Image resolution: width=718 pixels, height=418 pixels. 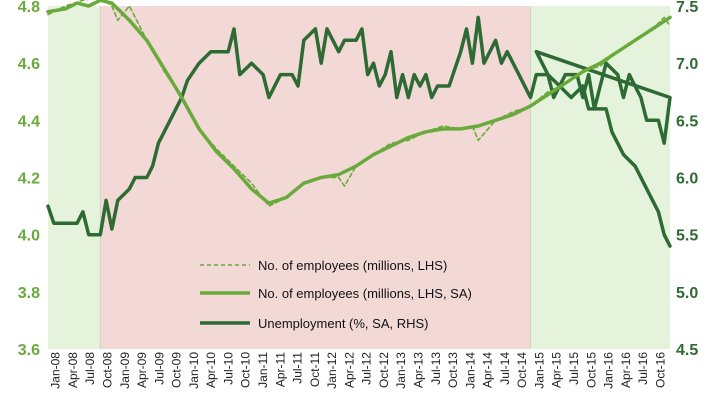 I want to click on x-tick-label: Jul-10, so click(x=228, y=368).